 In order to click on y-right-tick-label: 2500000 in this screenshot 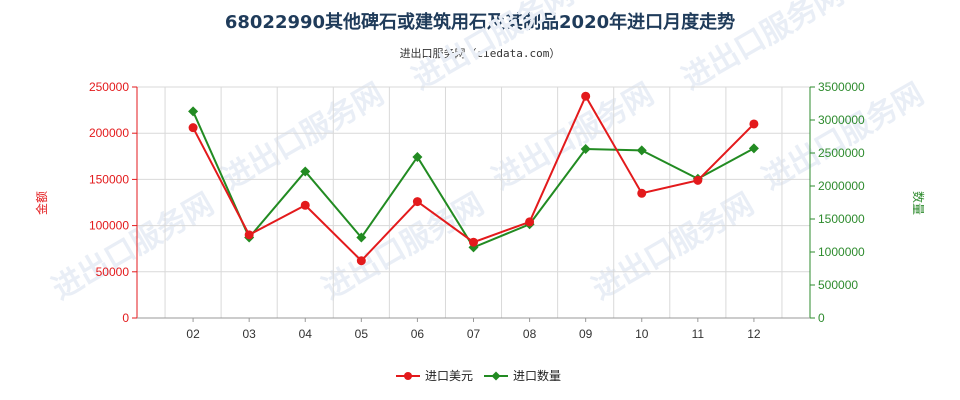, I will do `click(841, 153)`.